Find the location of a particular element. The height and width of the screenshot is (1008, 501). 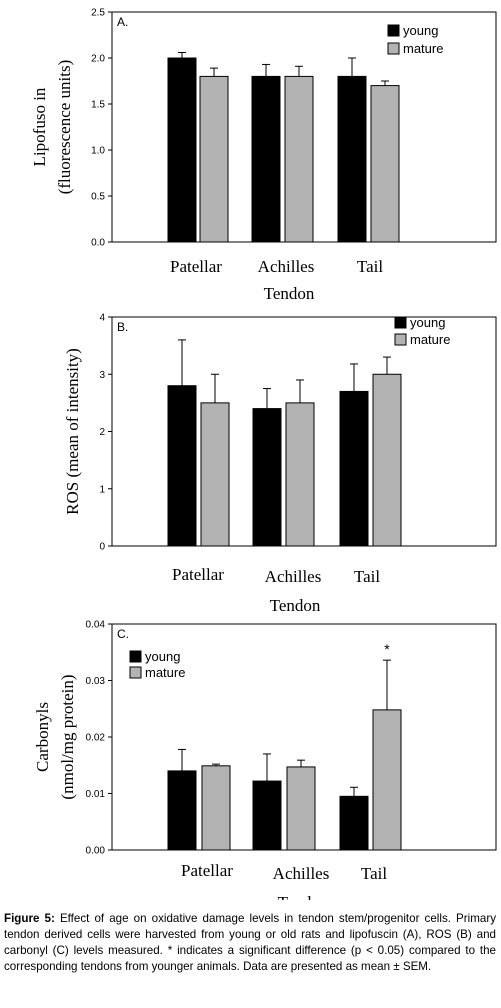

significance-marker: * is located at coordinates (387, 649).